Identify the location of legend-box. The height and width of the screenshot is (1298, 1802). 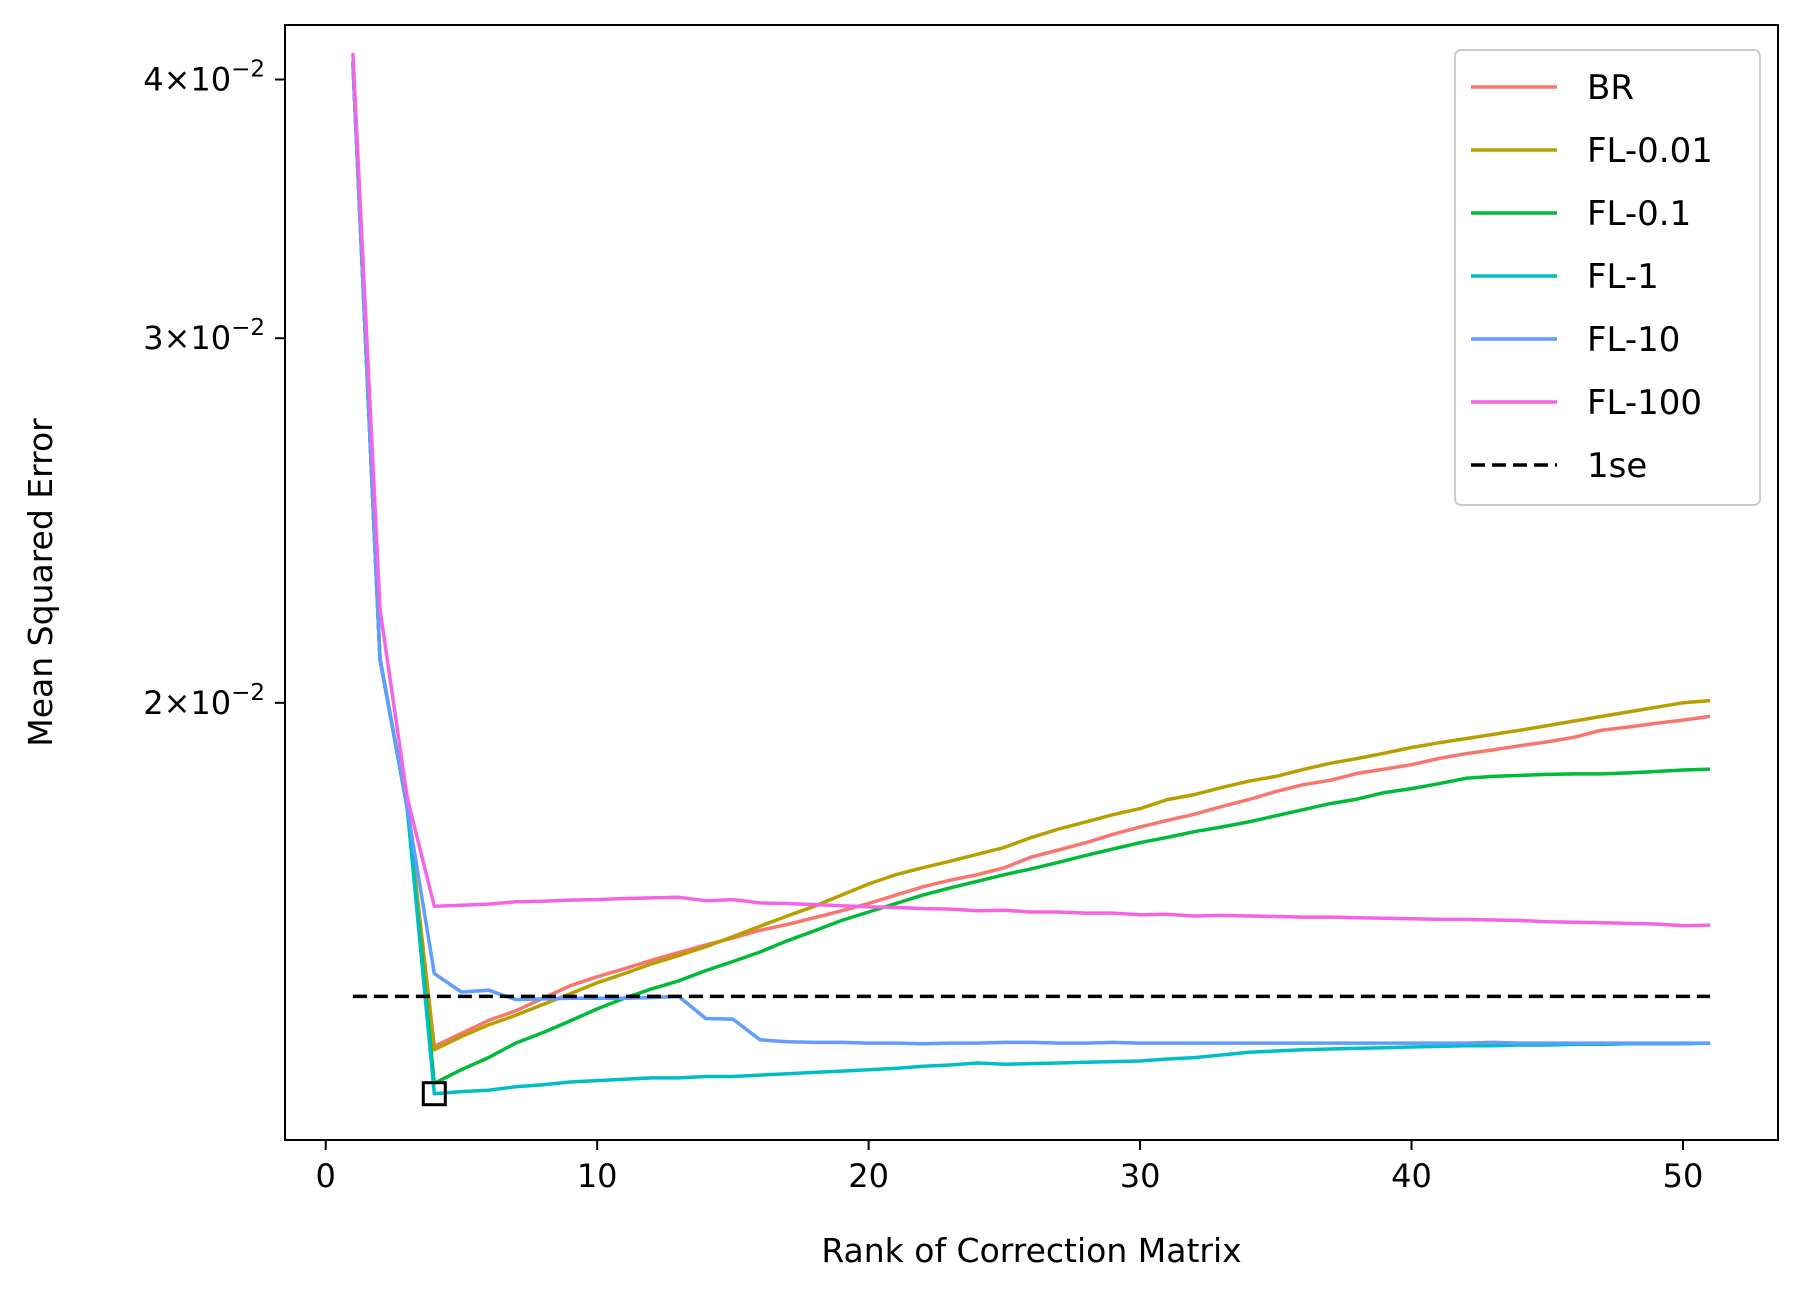
(1607, 277).